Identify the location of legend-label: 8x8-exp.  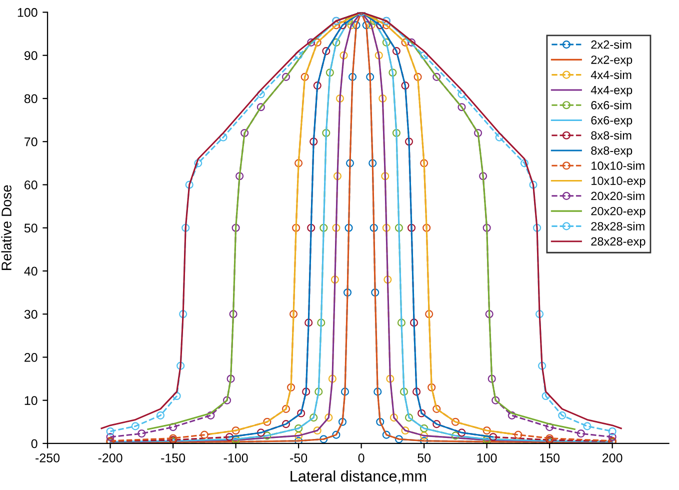
(611, 152).